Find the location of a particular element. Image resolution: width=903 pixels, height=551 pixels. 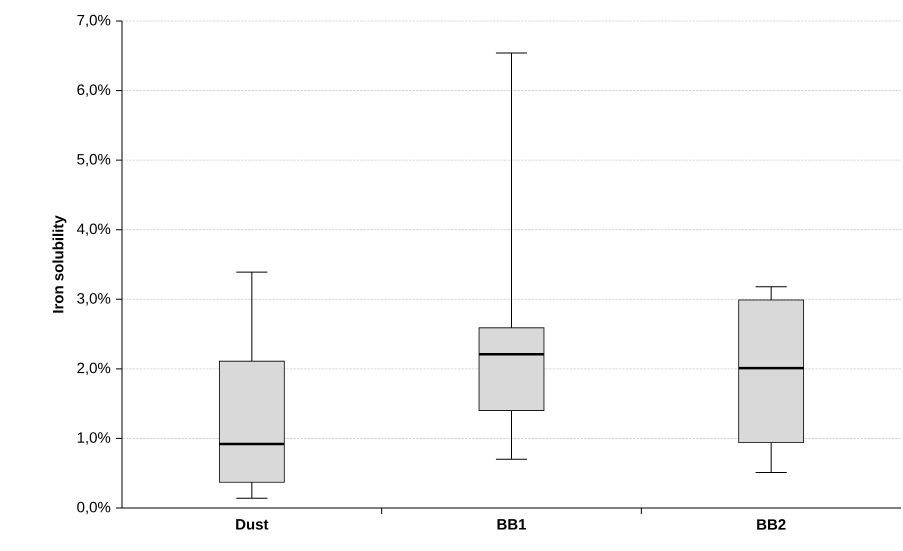

y-tick-label: 5,0% is located at coordinates (93, 160).